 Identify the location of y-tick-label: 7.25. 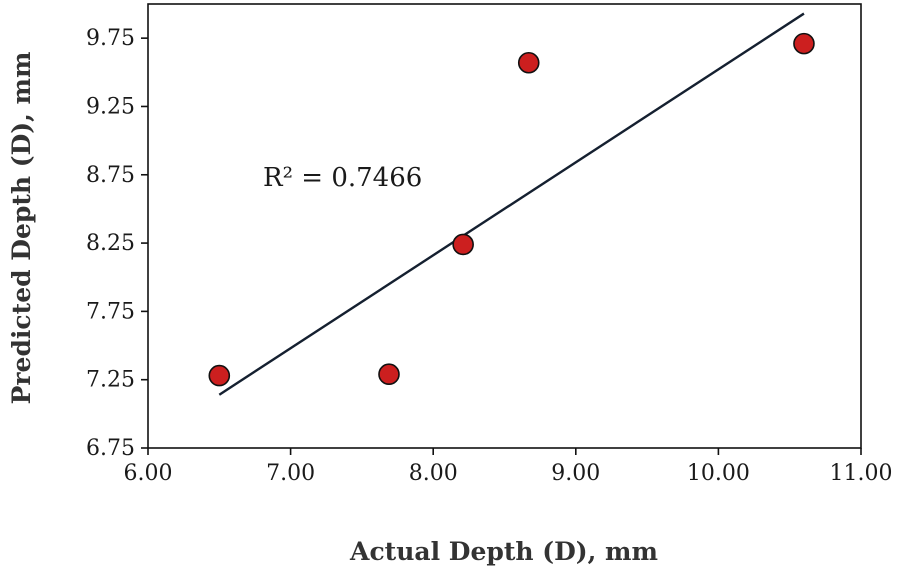
(110, 380).